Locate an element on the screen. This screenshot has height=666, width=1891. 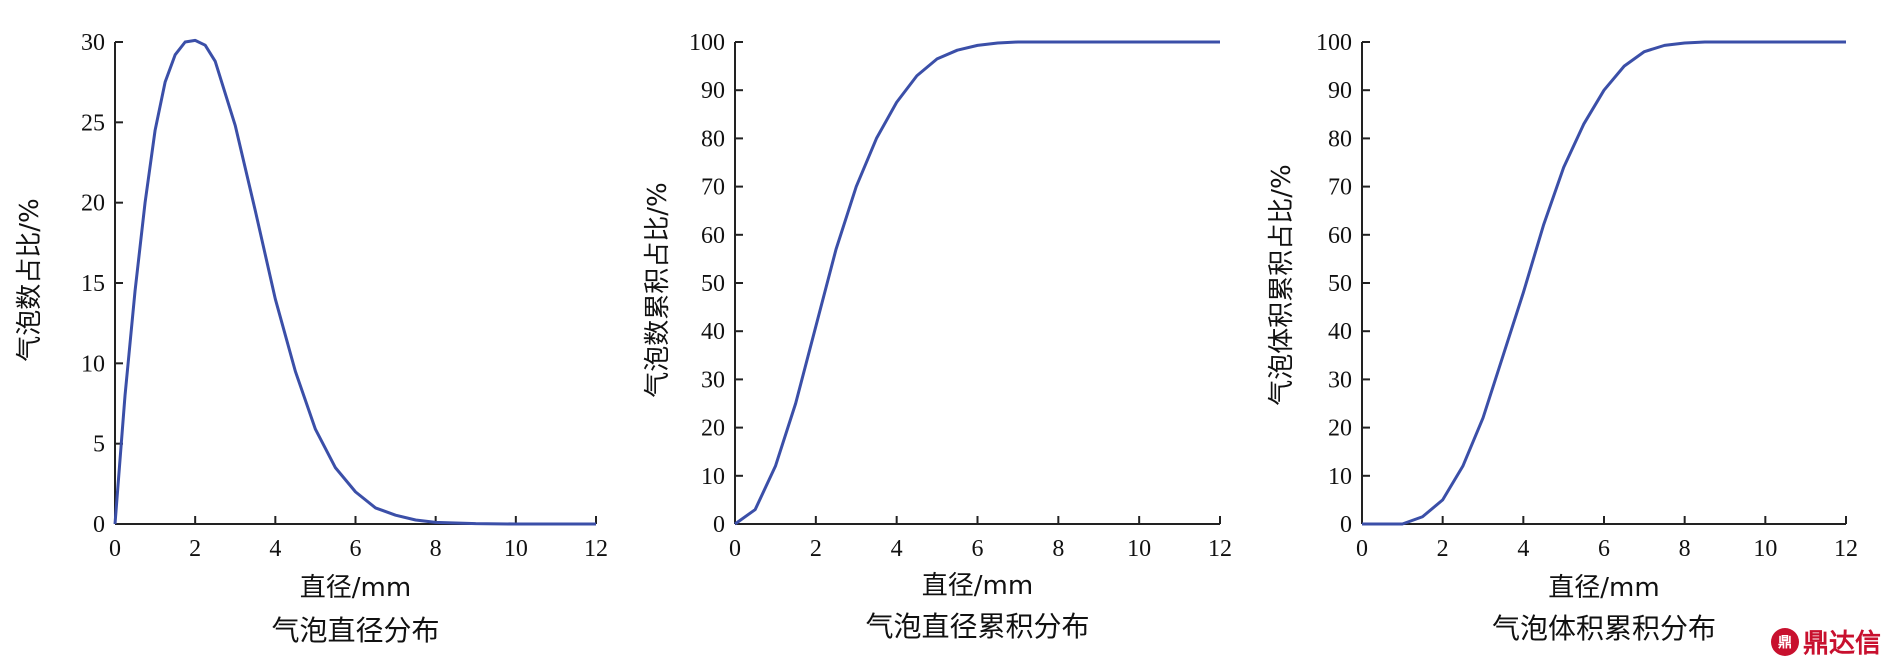
y-axis-label: 气泡数占比/% is located at coordinates (30, 279).